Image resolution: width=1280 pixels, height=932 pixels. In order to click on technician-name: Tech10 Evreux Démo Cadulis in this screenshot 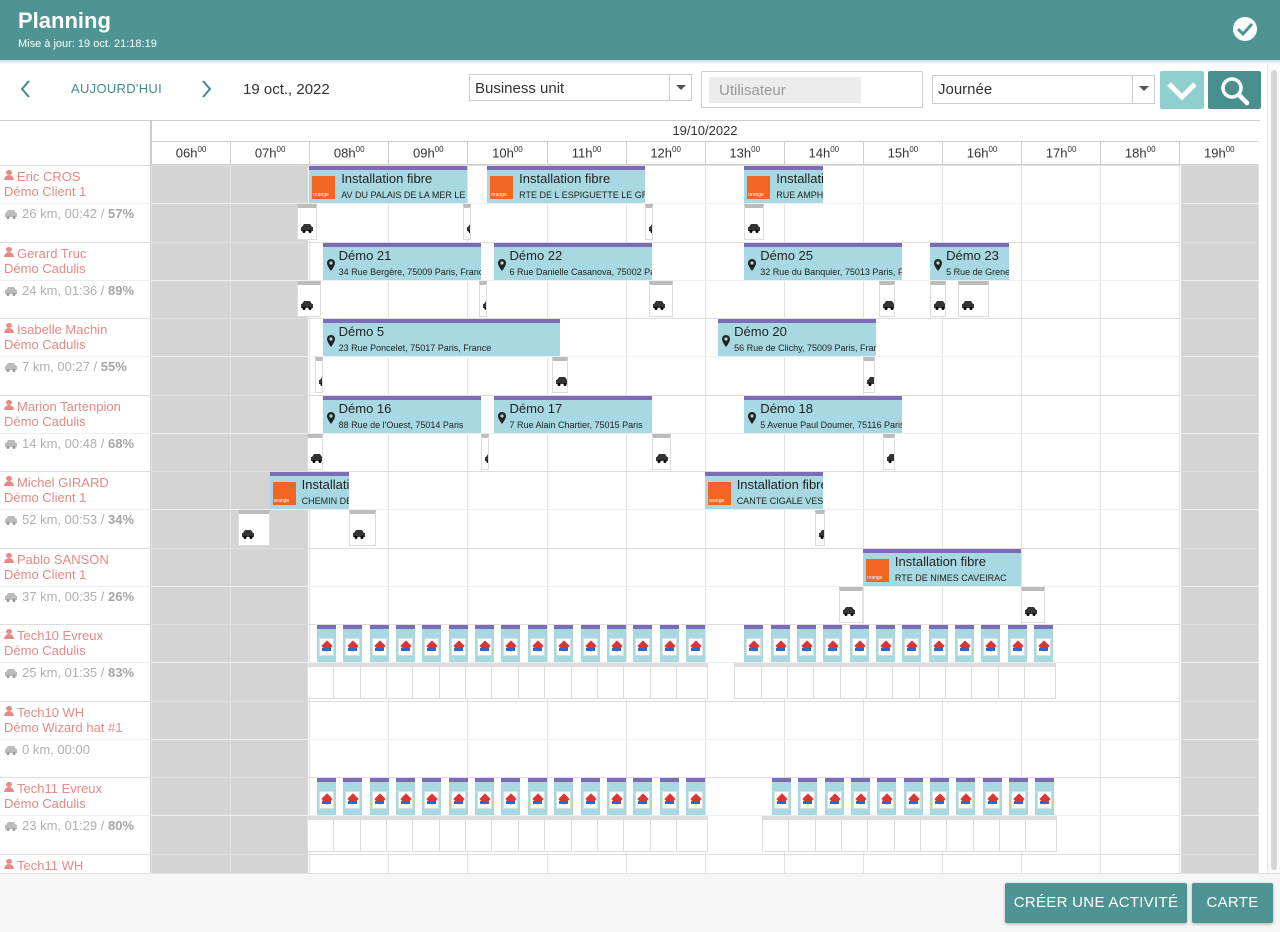, I will do `click(53, 643)`.